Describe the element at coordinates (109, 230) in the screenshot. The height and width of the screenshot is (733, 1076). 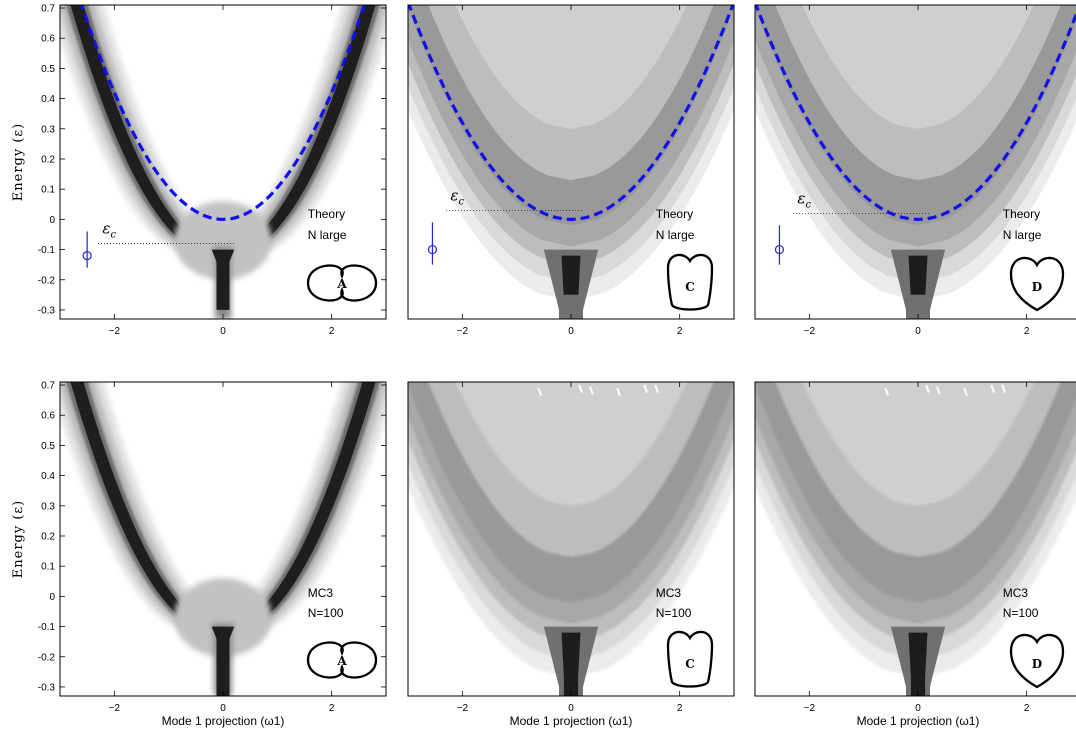
I see `eps-c-label: εc` at that location.